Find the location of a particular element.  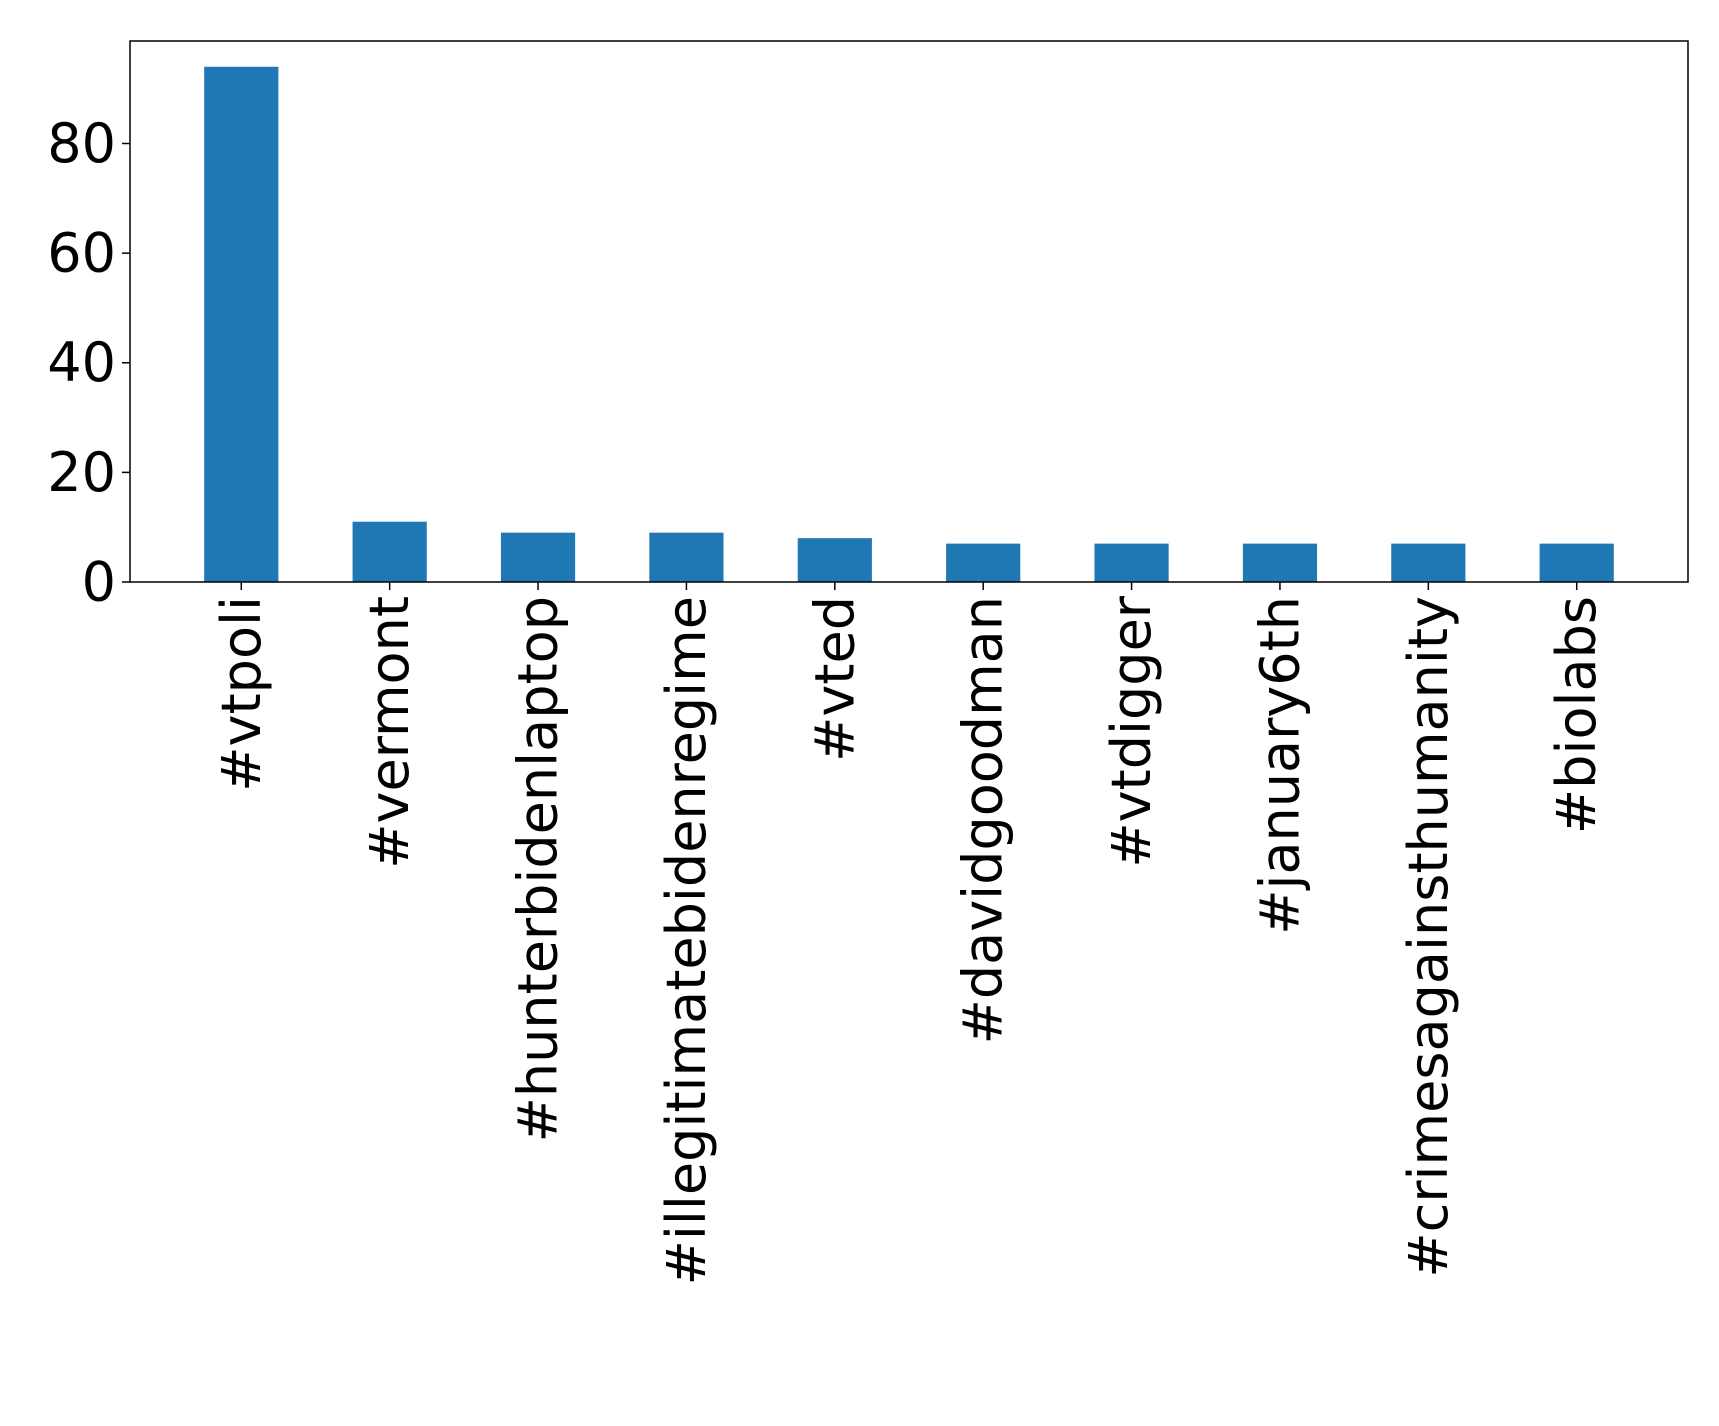

y-tick-label: 40 is located at coordinates (81, 362).